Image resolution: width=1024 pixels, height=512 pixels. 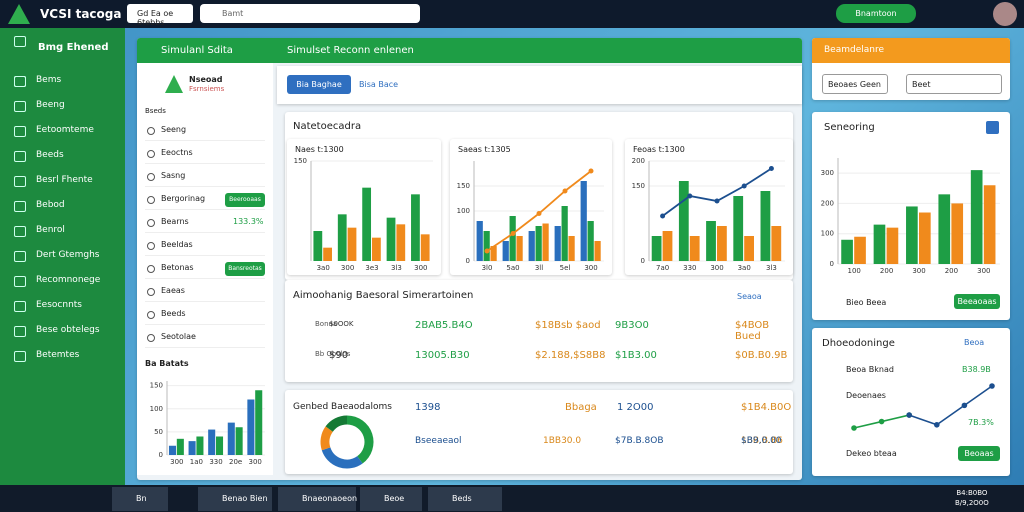 I want to click on sidebar-item: Eetoomteme, so click(x=62, y=130).